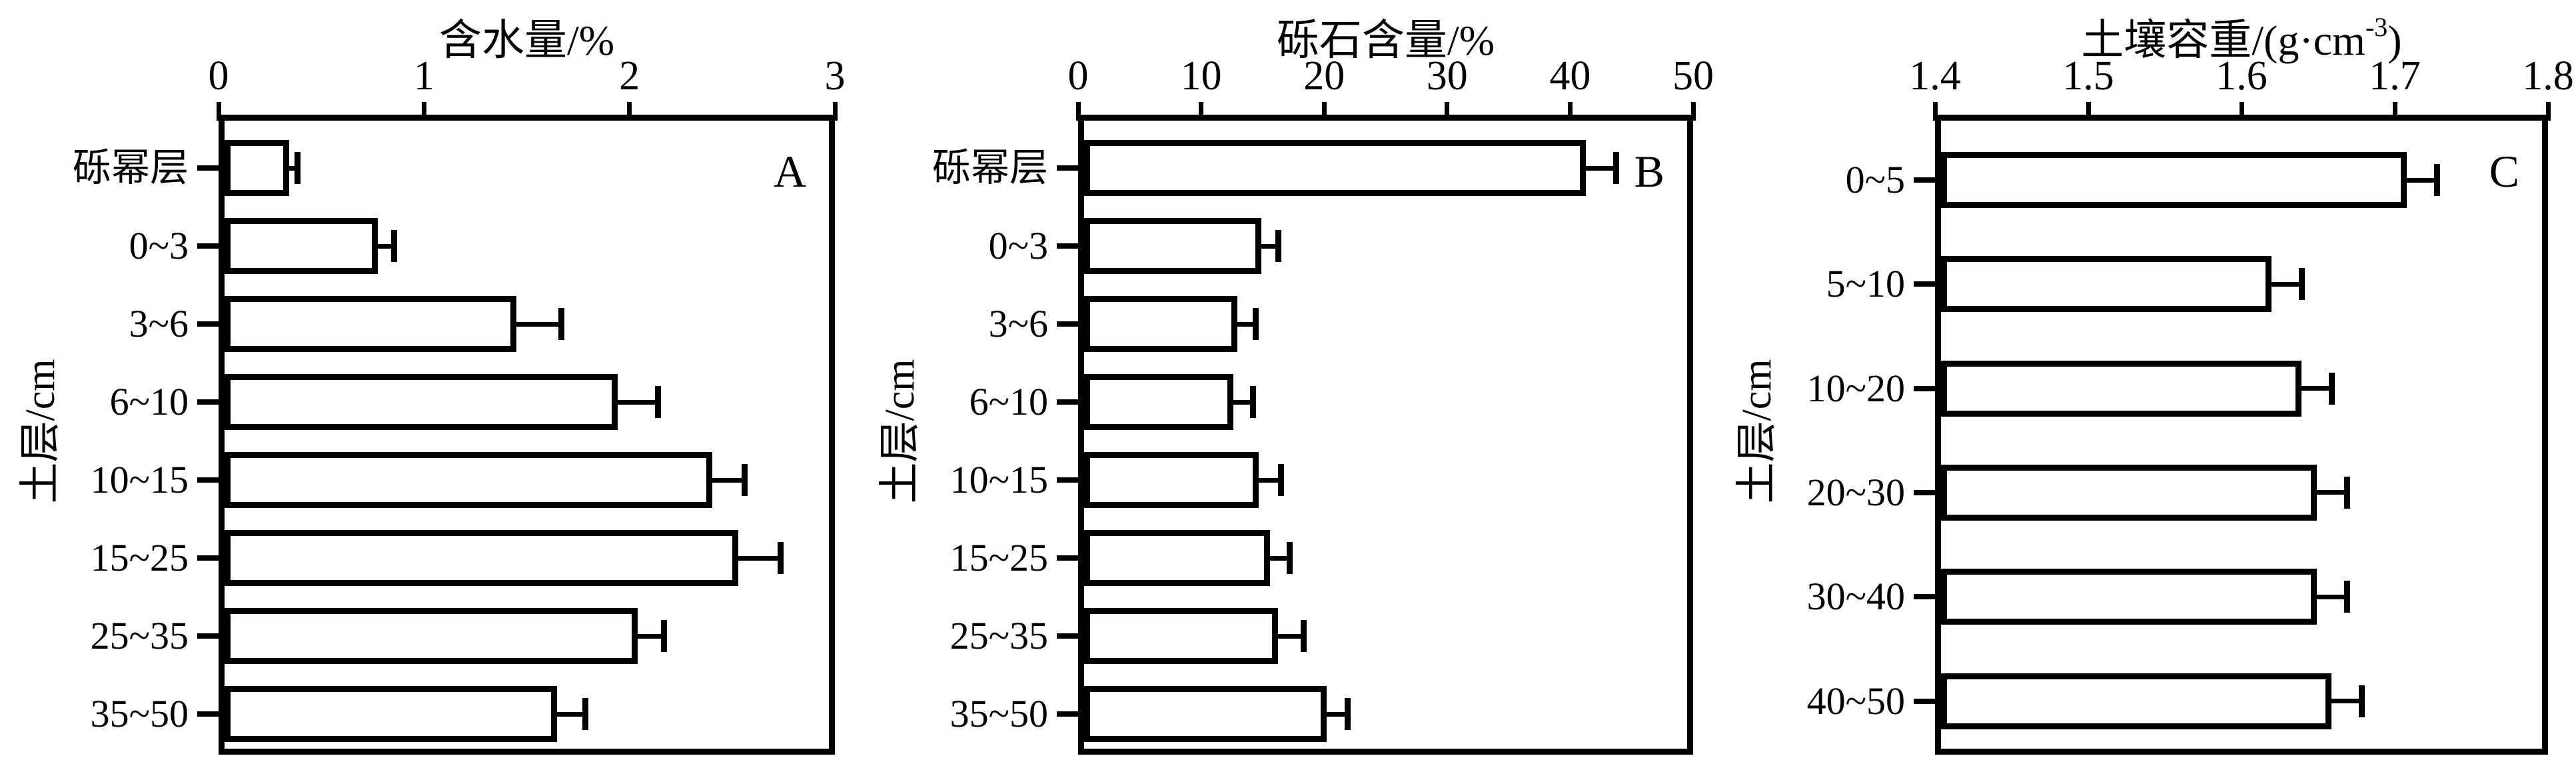  What do you see at coordinates (790, 171) in the screenshot?
I see `panel-a-letter: A` at bounding box center [790, 171].